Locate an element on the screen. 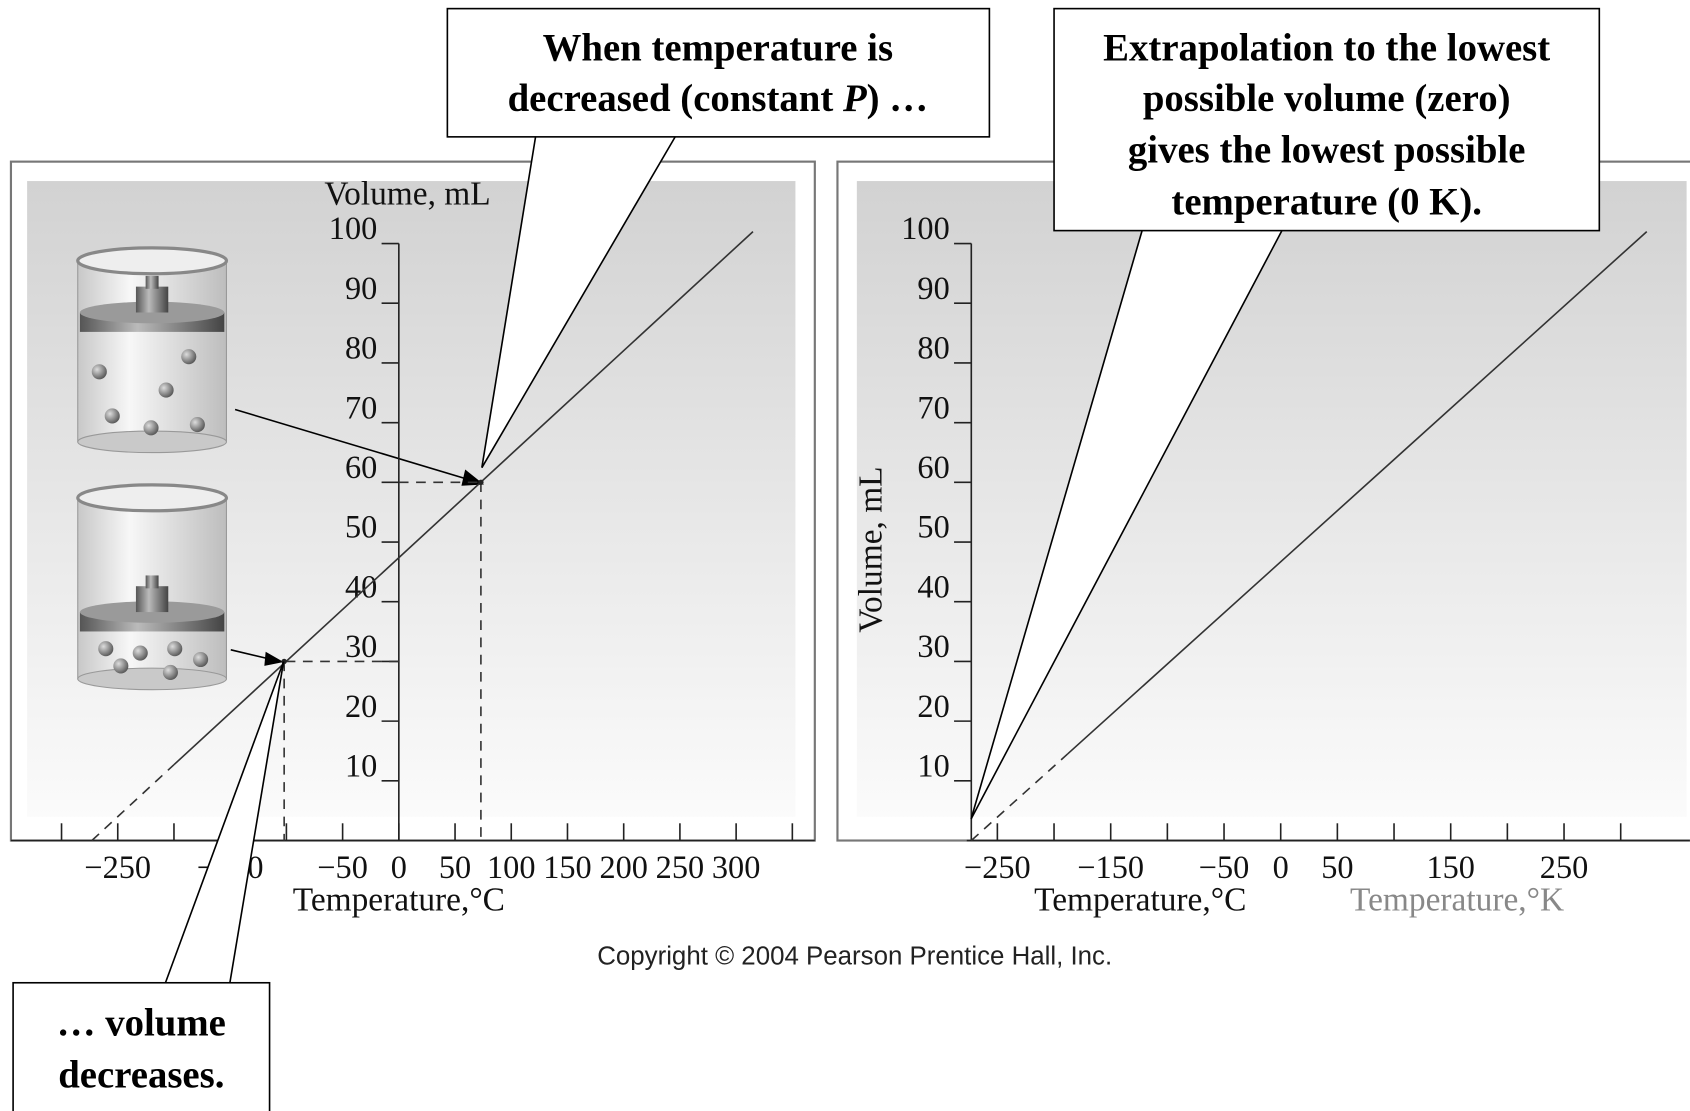 The width and height of the screenshot is (1690, 1111). callout-text: possible volume (zero) is located at coordinates (1327, 98).